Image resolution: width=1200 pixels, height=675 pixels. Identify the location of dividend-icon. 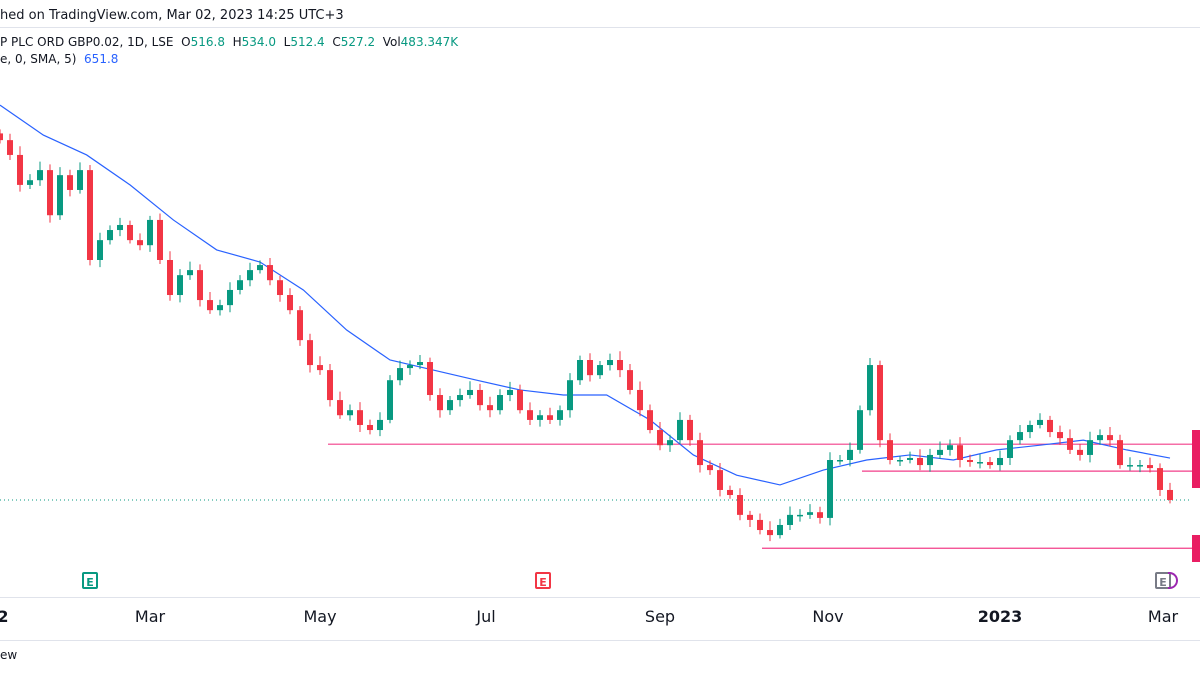
(1173, 580).